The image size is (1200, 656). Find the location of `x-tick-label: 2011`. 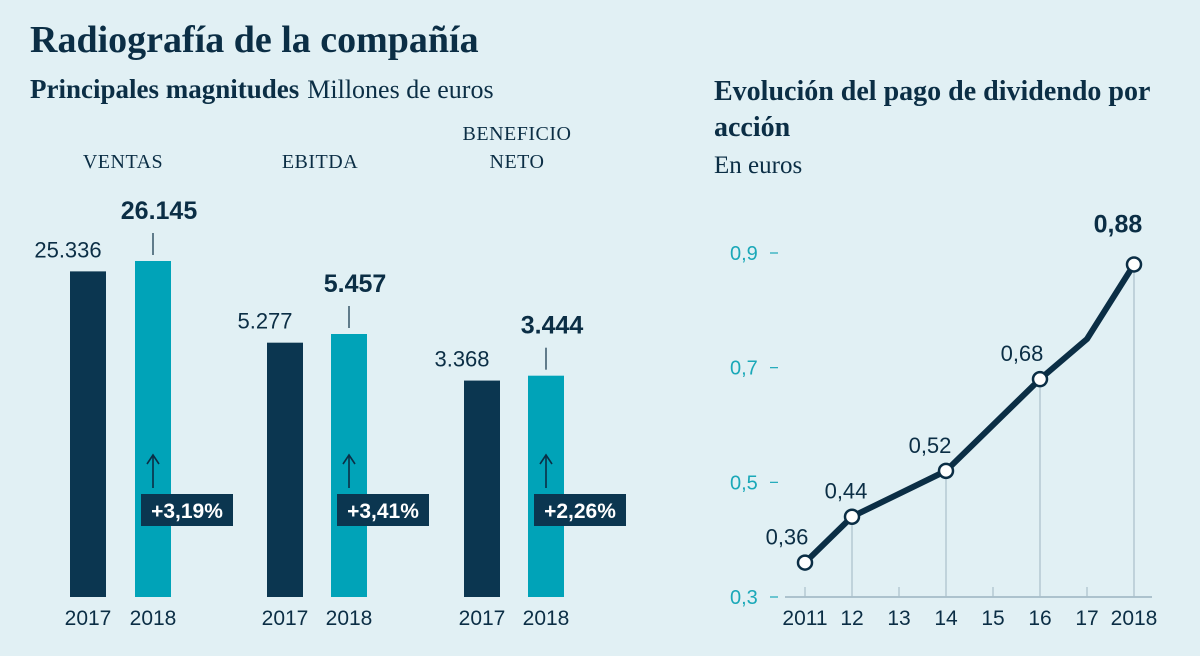

x-tick-label: 2011 is located at coordinates (804, 618).